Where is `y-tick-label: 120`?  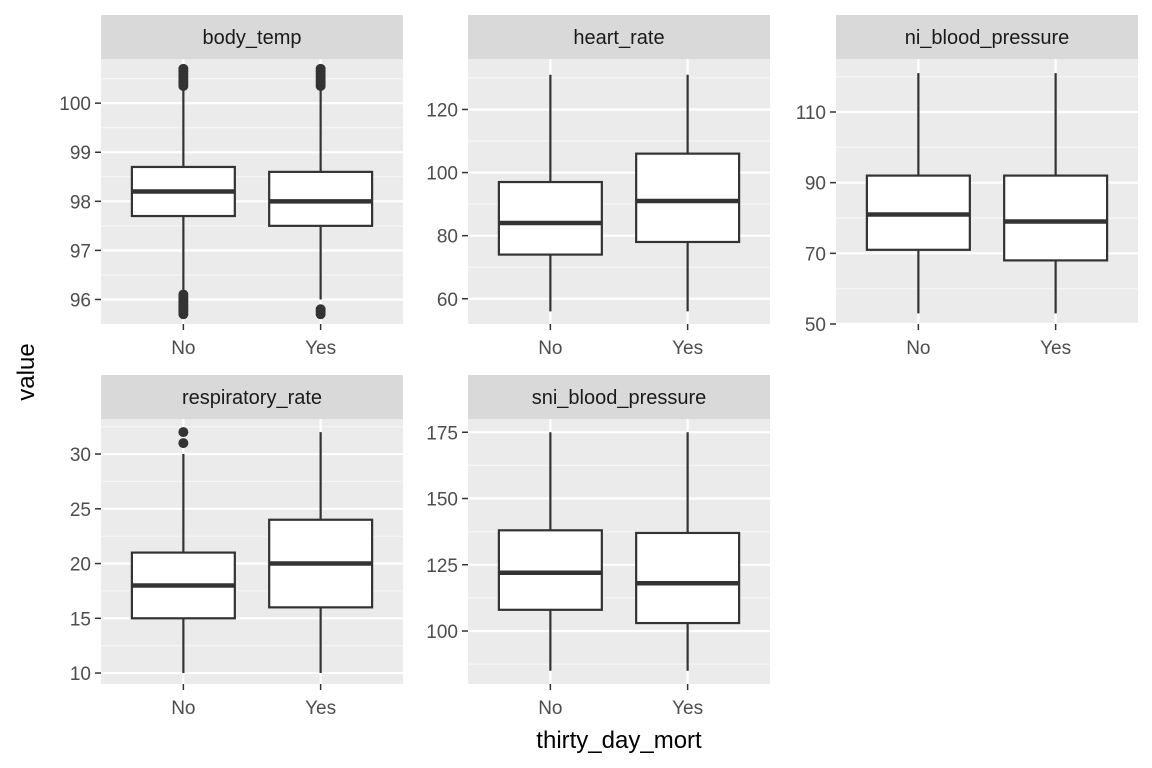 y-tick-label: 120 is located at coordinates (442, 110).